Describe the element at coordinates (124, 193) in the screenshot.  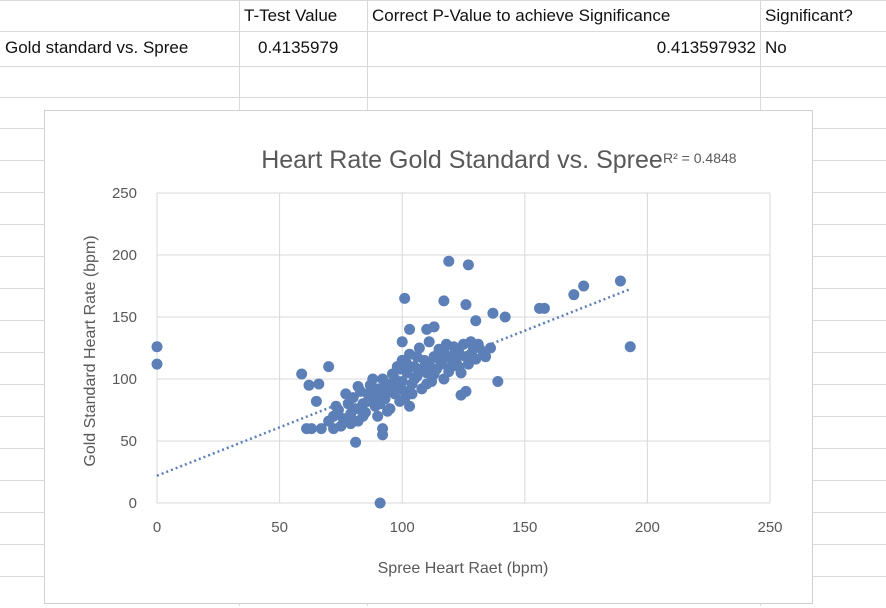
I see `y-tick-label: 250` at that location.